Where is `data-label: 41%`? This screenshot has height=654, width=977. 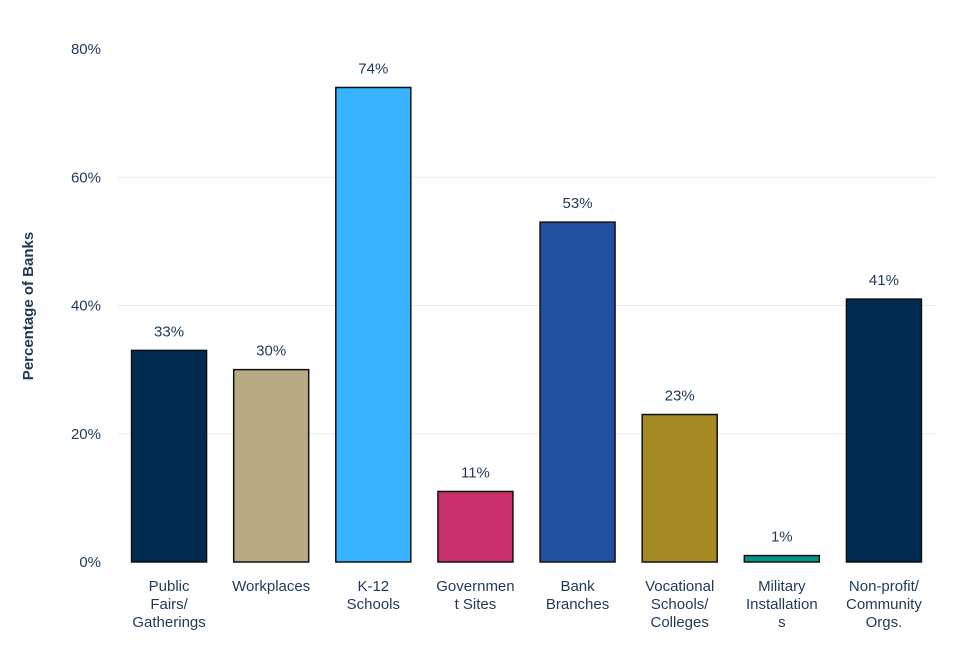
data-label: 41% is located at coordinates (884, 280).